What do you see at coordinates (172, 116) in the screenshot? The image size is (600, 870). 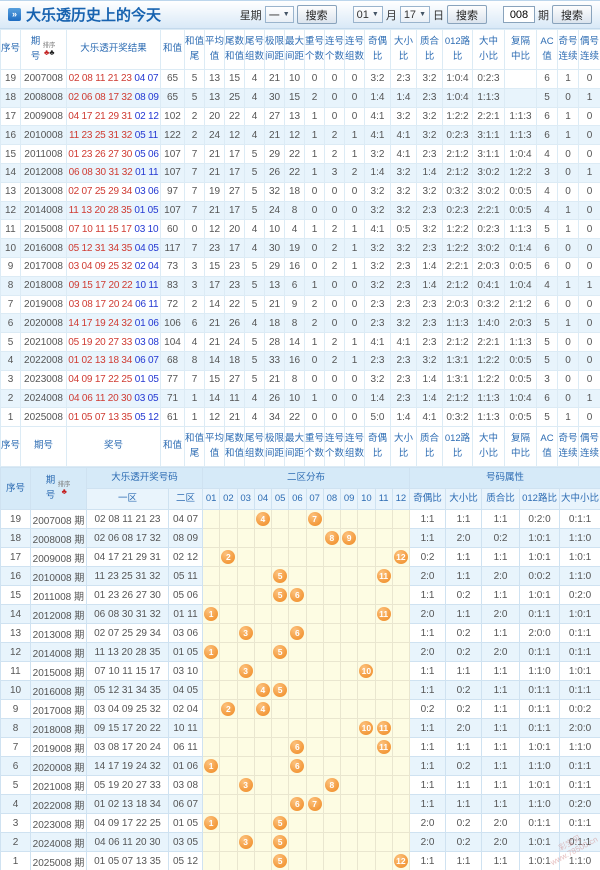 I see `stat-cell: 102` at bounding box center [172, 116].